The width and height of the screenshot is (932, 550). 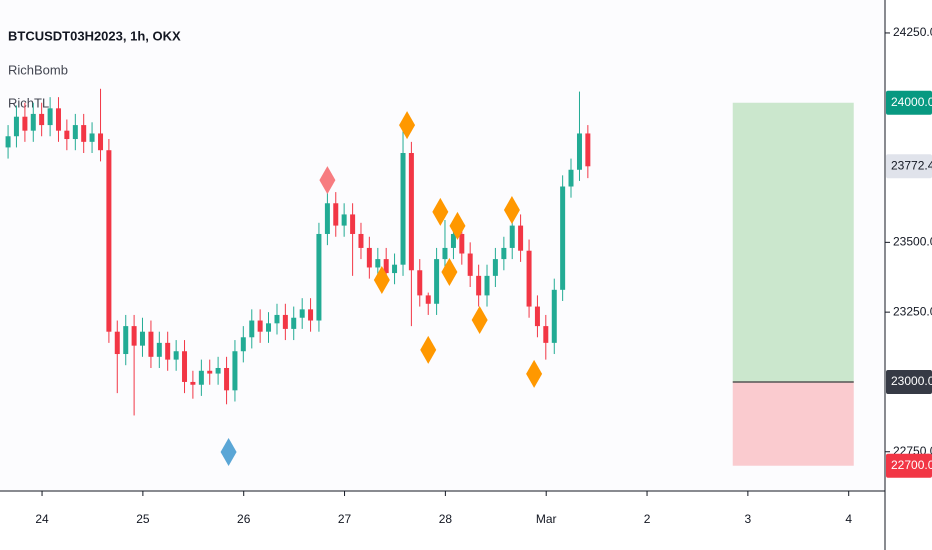 I want to click on stop-tag, so click(x=909, y=465).